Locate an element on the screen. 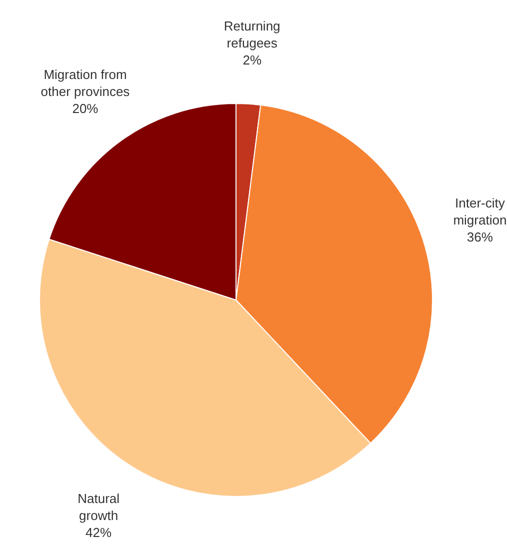  slice-label: Inter-city migration is located at coordinates (480, 211).